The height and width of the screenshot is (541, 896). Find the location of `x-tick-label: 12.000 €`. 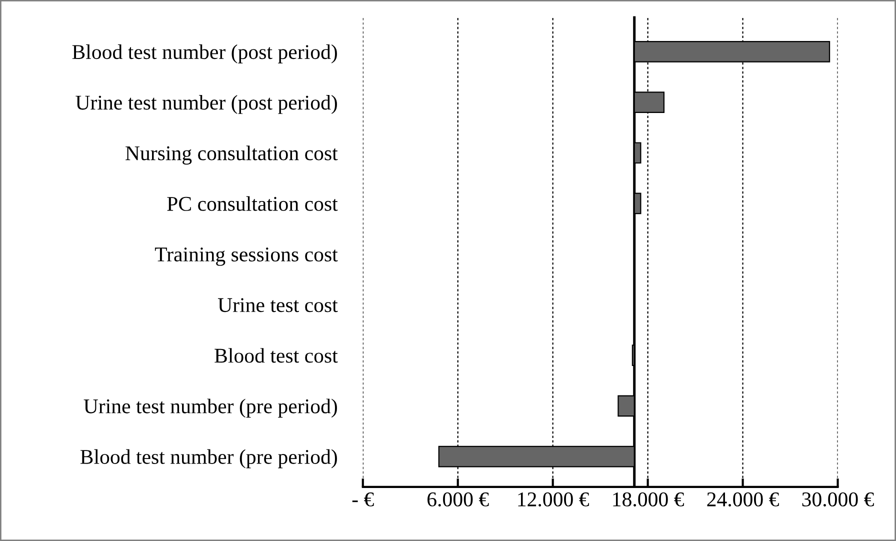

x-tick-label: 12.000 € is located at coordinates (553, 499).